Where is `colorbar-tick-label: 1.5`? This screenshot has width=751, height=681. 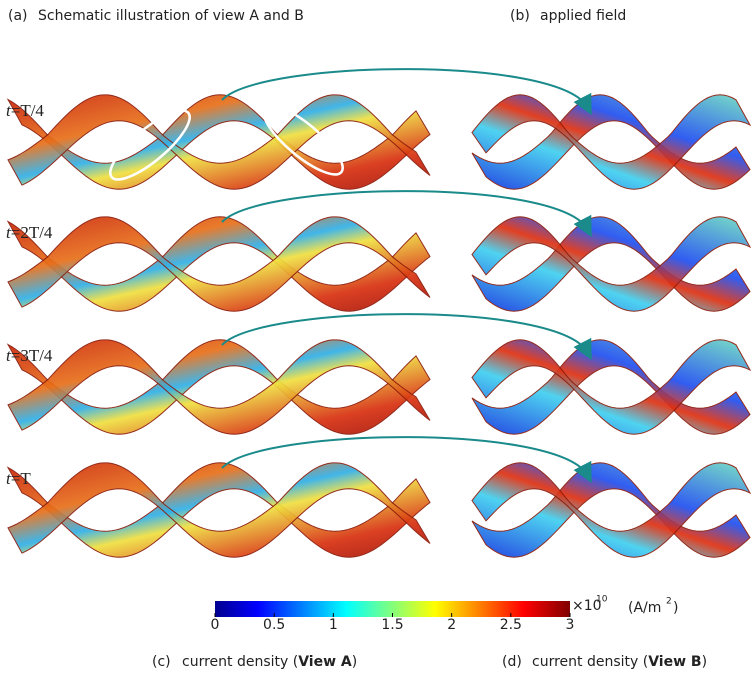
colorbar-tick-label: 1.5 is located at coordinates (392, 625).